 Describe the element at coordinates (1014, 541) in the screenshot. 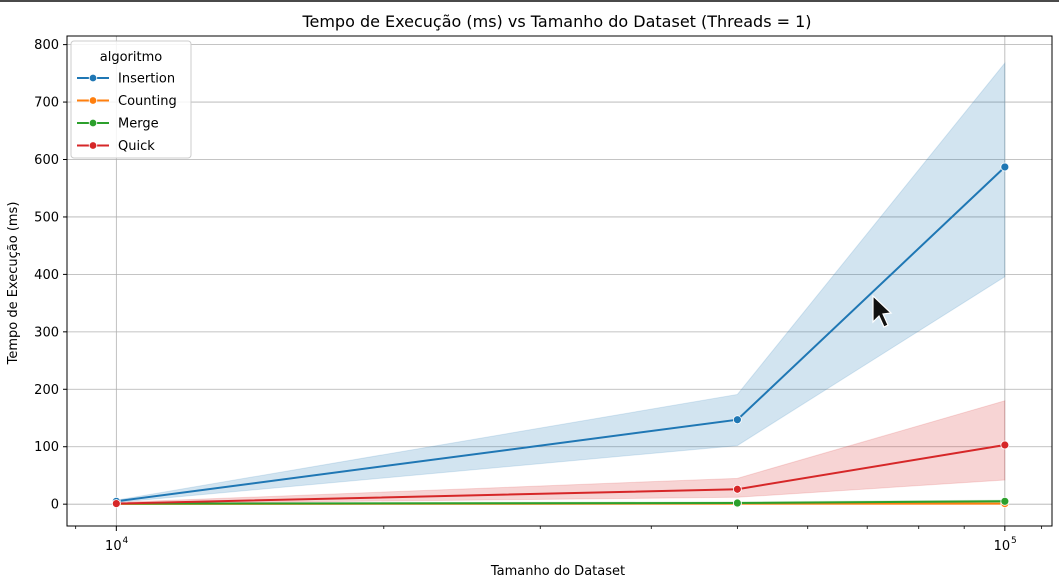

I see `x-tick-exponent: 5` at that location.